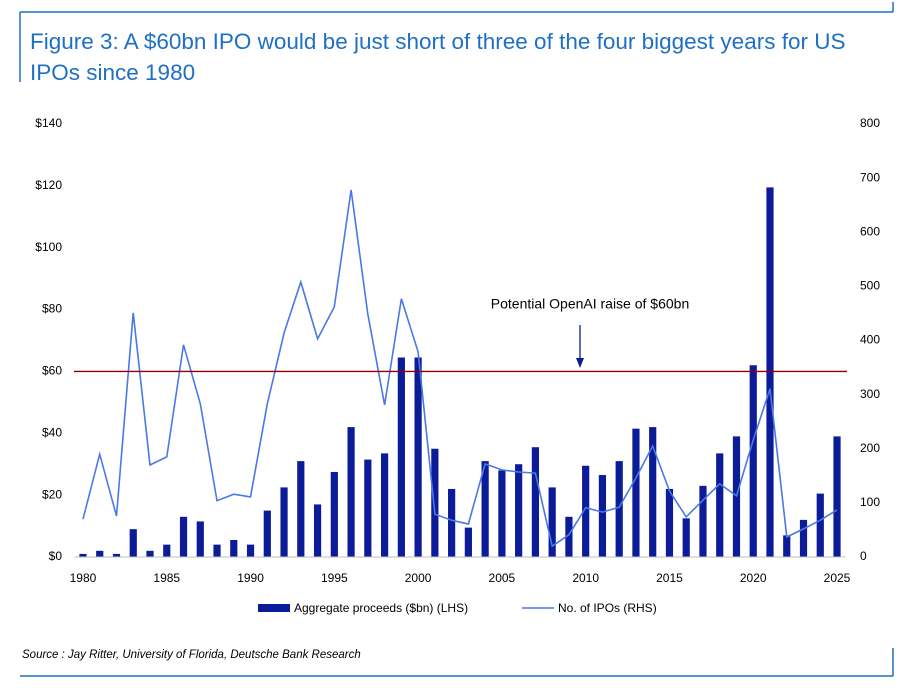  I want to click on y-tick-label: $120, so click(48, 185).